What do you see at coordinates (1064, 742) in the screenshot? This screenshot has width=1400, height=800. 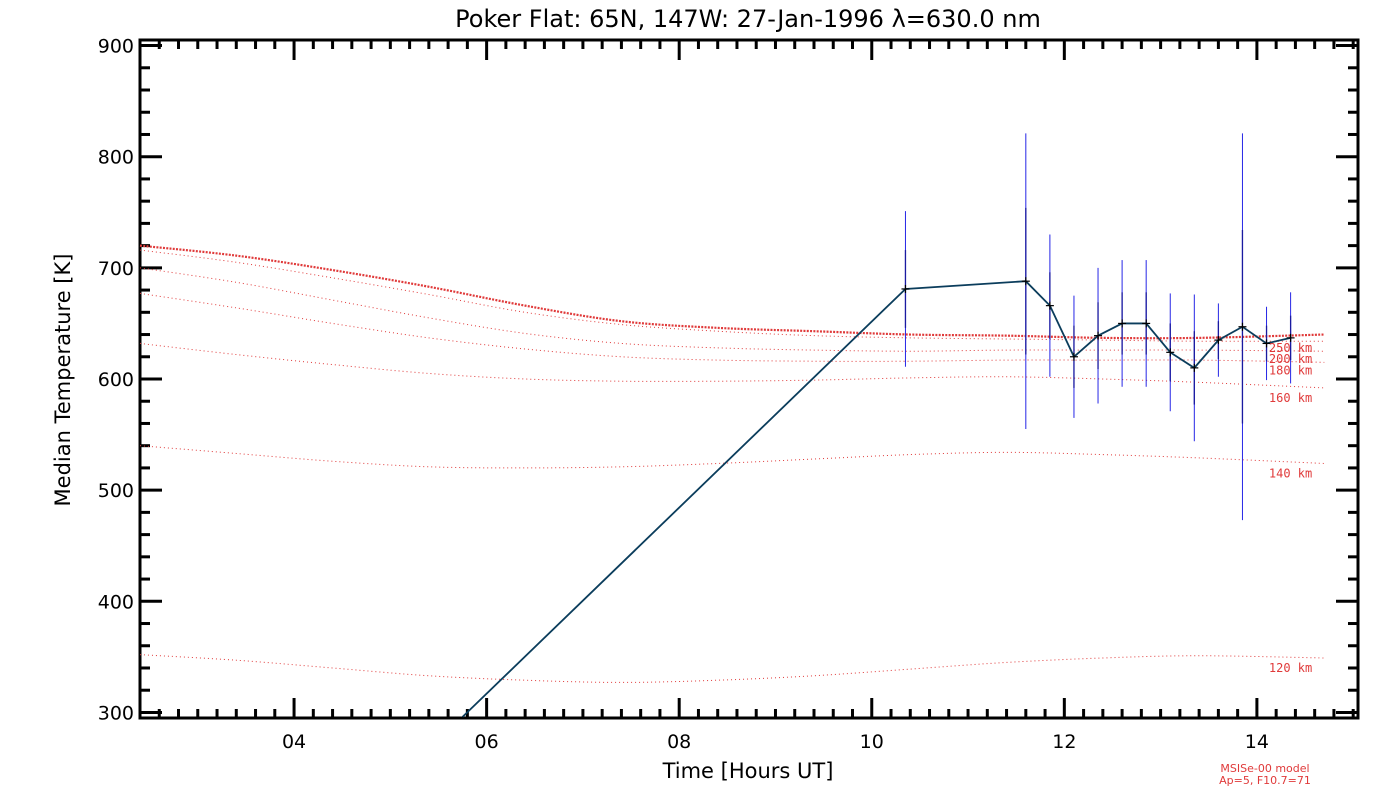 I see `x-tick-label: 12` at bounding box center [1064, 742].